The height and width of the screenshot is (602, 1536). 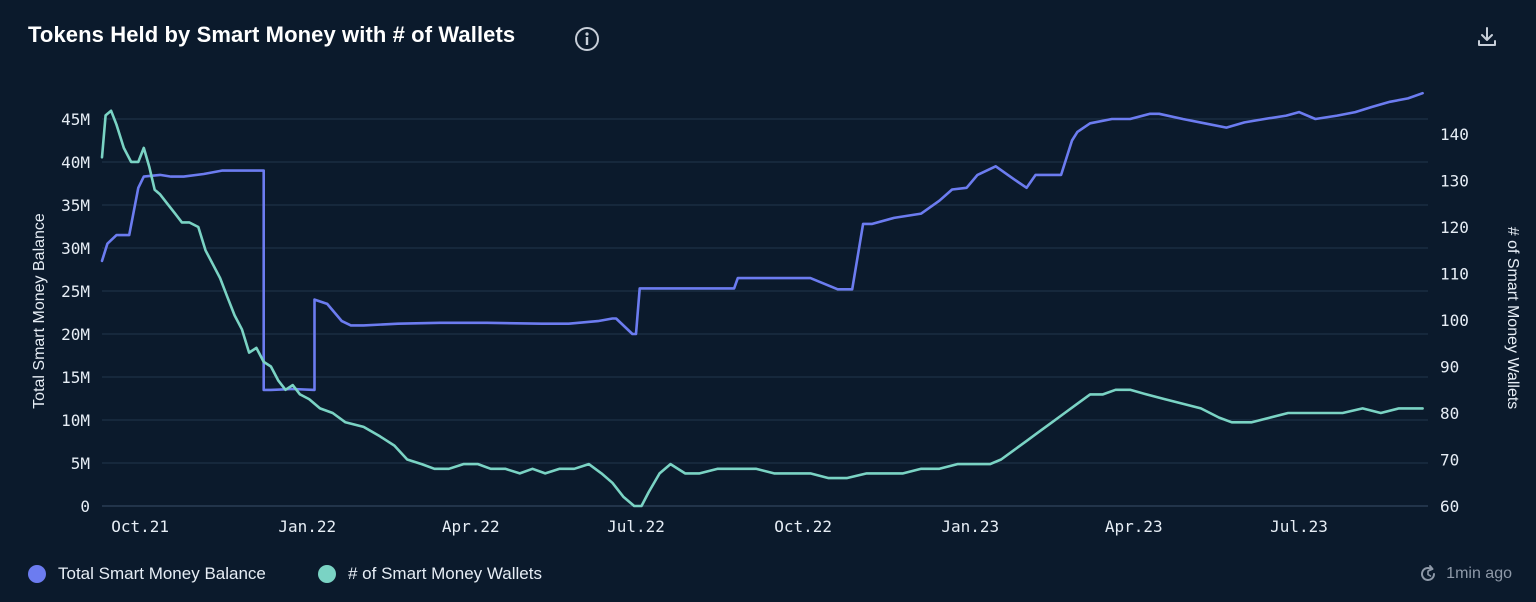 I want to click on download-icon, so click(x=1487, y=37).